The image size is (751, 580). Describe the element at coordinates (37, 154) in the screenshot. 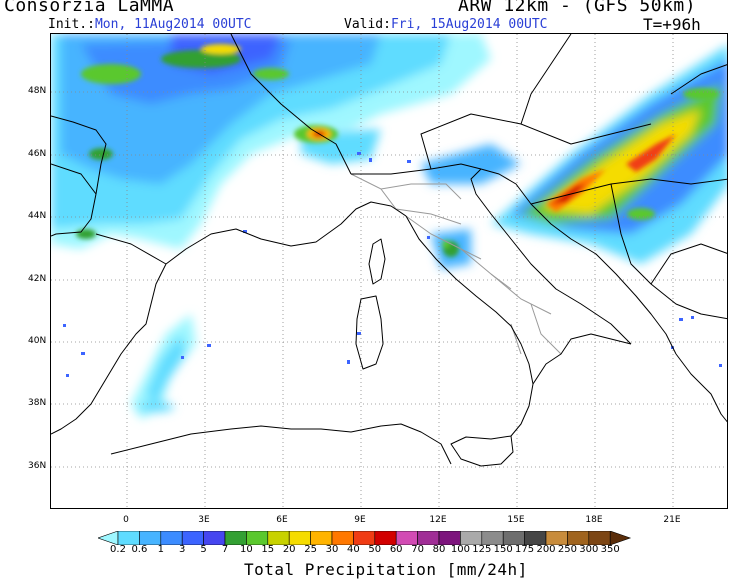

I see `lat-label: 46N` at that location.